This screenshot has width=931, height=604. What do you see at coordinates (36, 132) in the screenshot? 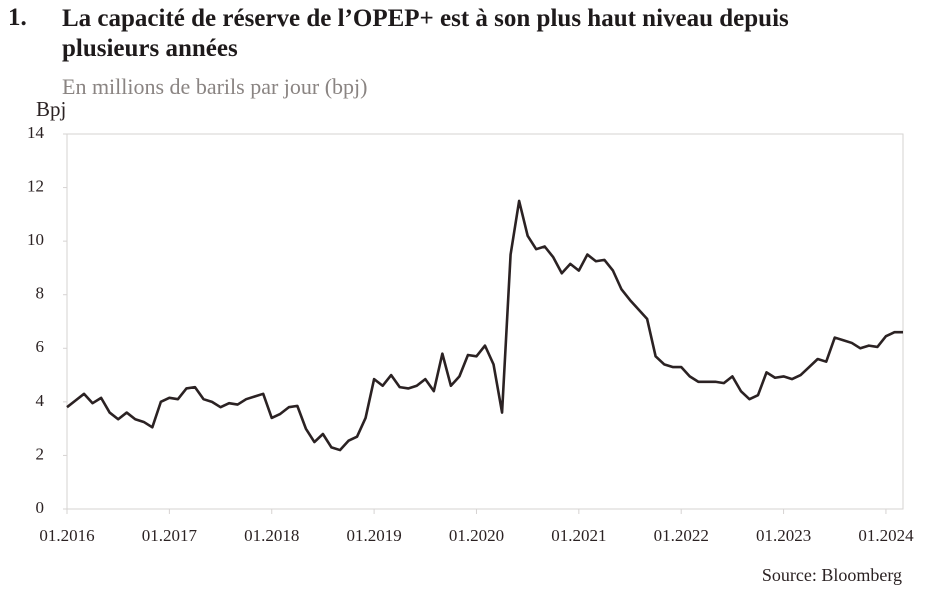
I see `y-tick-label: 14` at bounding box center [36, 132].